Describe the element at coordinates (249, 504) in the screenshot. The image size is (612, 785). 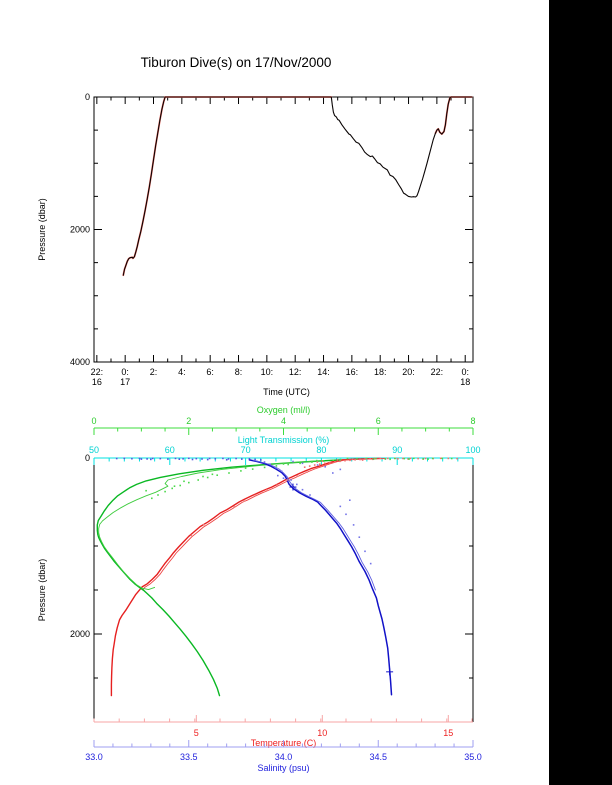
I see `temperature-profile-scatter` at that location.